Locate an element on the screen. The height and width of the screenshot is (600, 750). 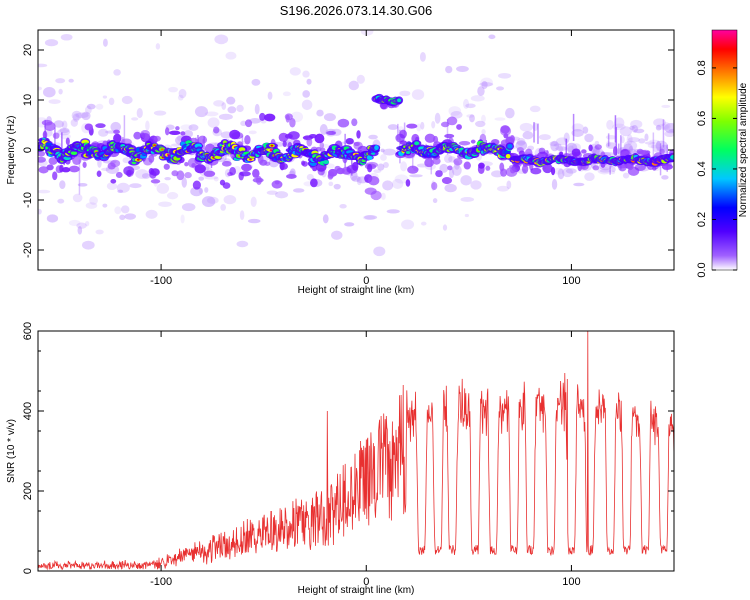
ridge-mark is located at coordinates (376, 148).